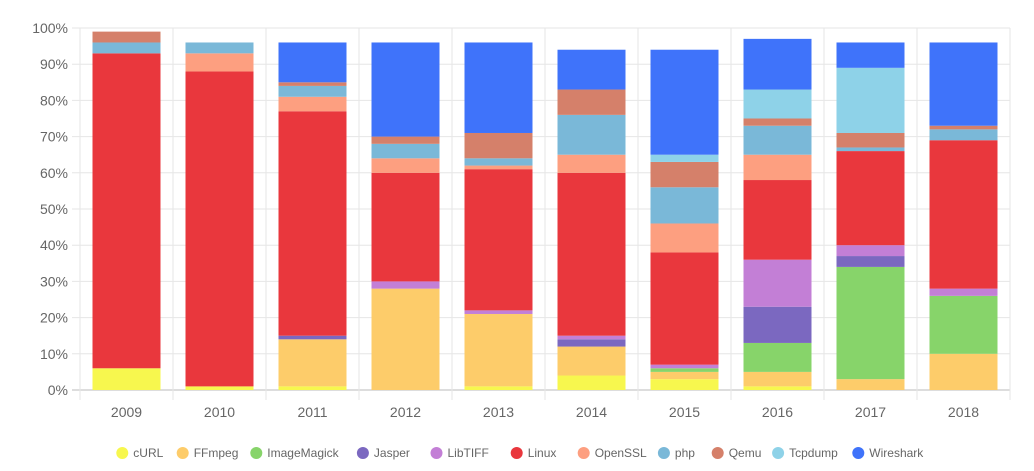 This screenshot has height=471, width=1034. I want to click on bar-segment-php-2013, so click(498, 162).